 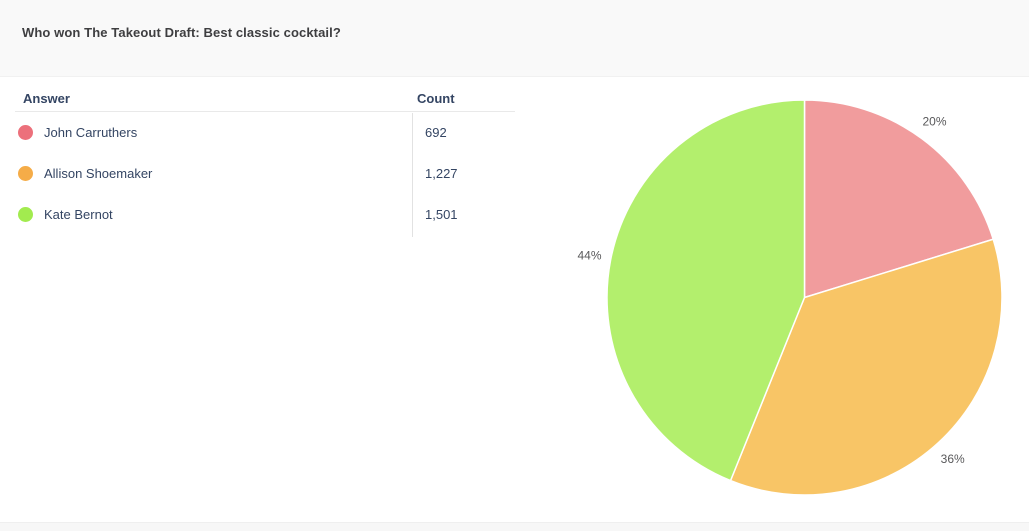 I want to click on count-cell: 692, so click(x=463, y=132).